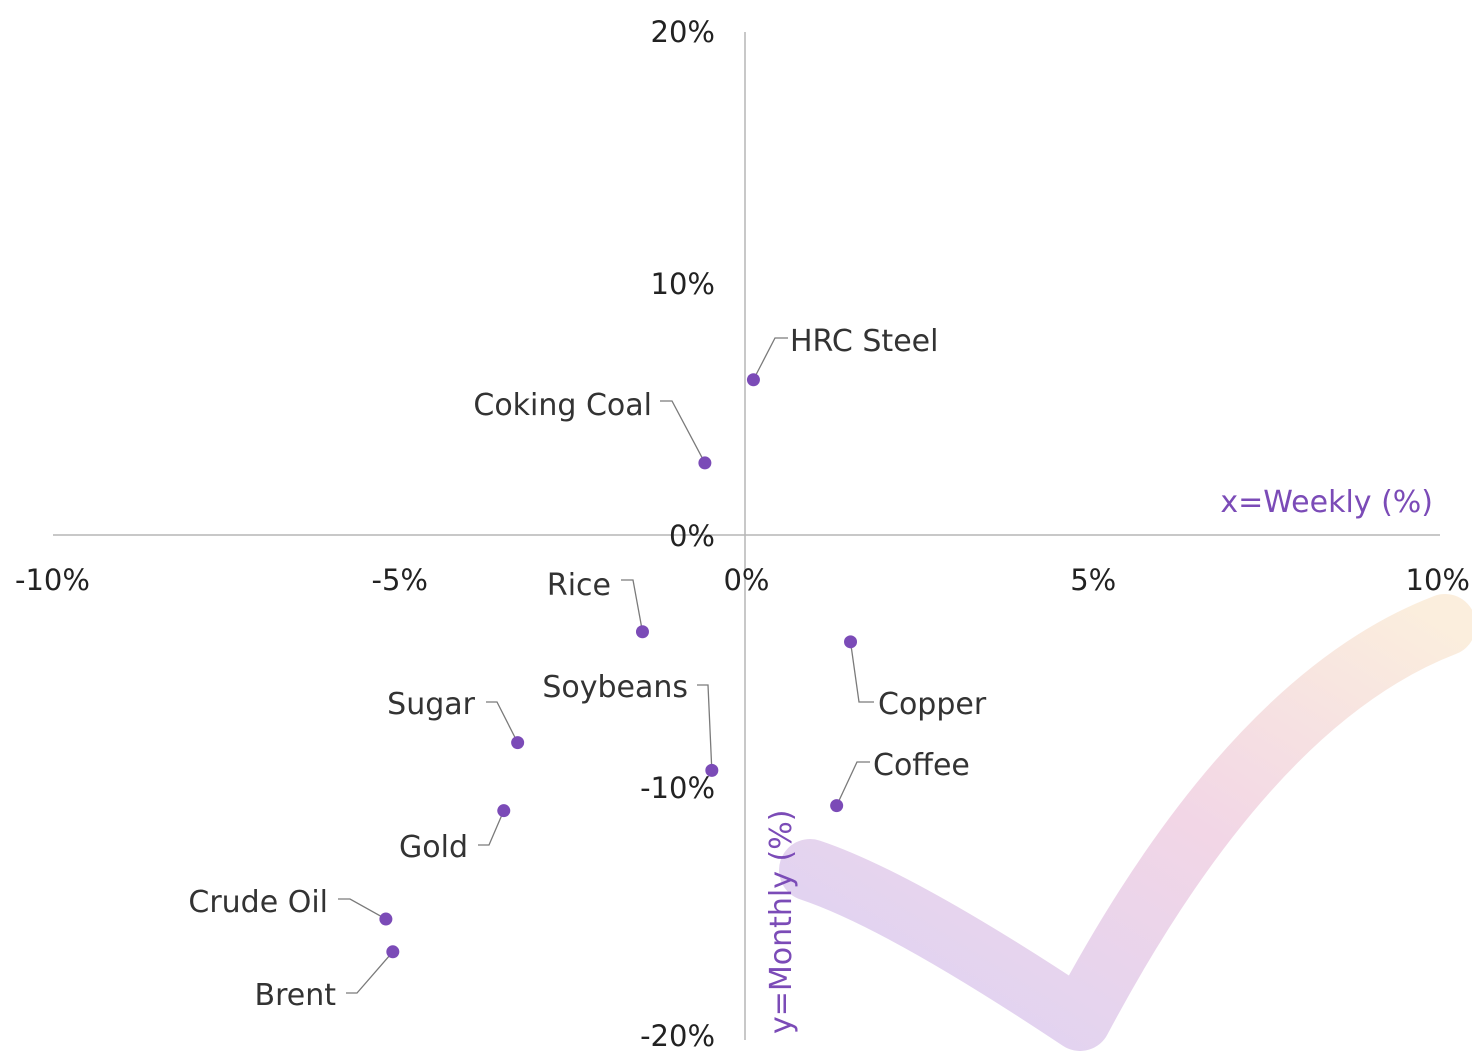 The width and height of the screenshot is (1472, 1051). Describe the element at coordinates (677, 1035) in the screenshot. I see `y-tick-label: -20%` at that location.